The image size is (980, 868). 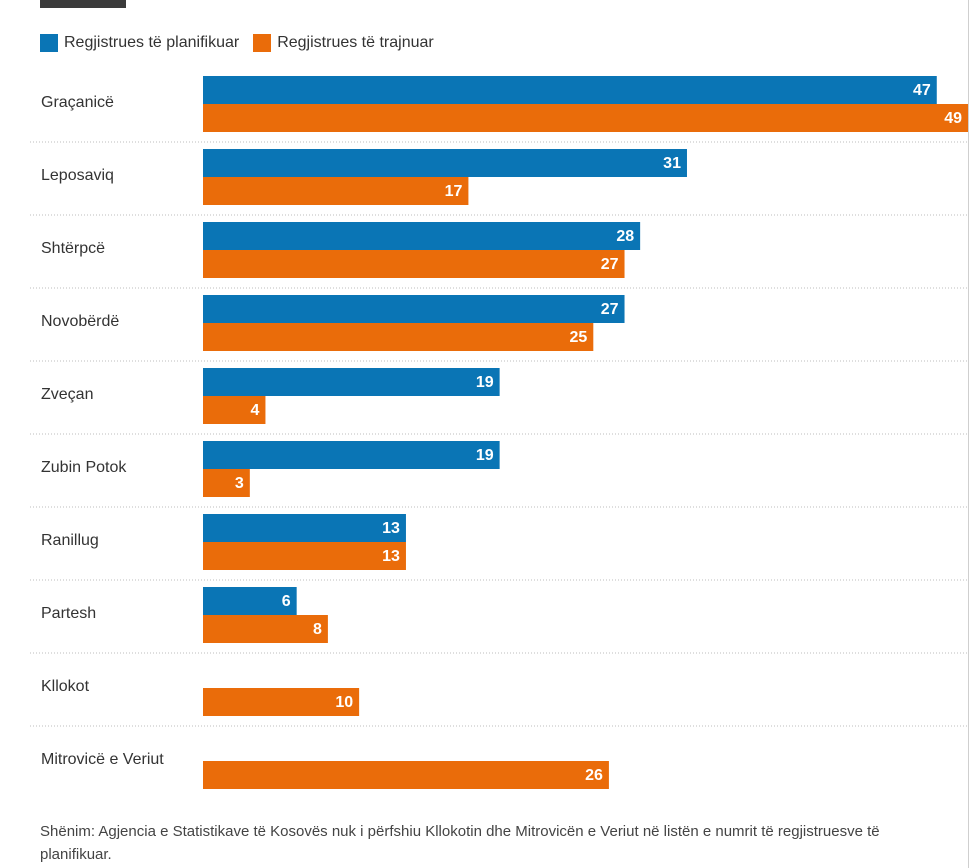 I want to click on row-shterpce: Shtërpcë 28 27, so click(x=499, y=255).